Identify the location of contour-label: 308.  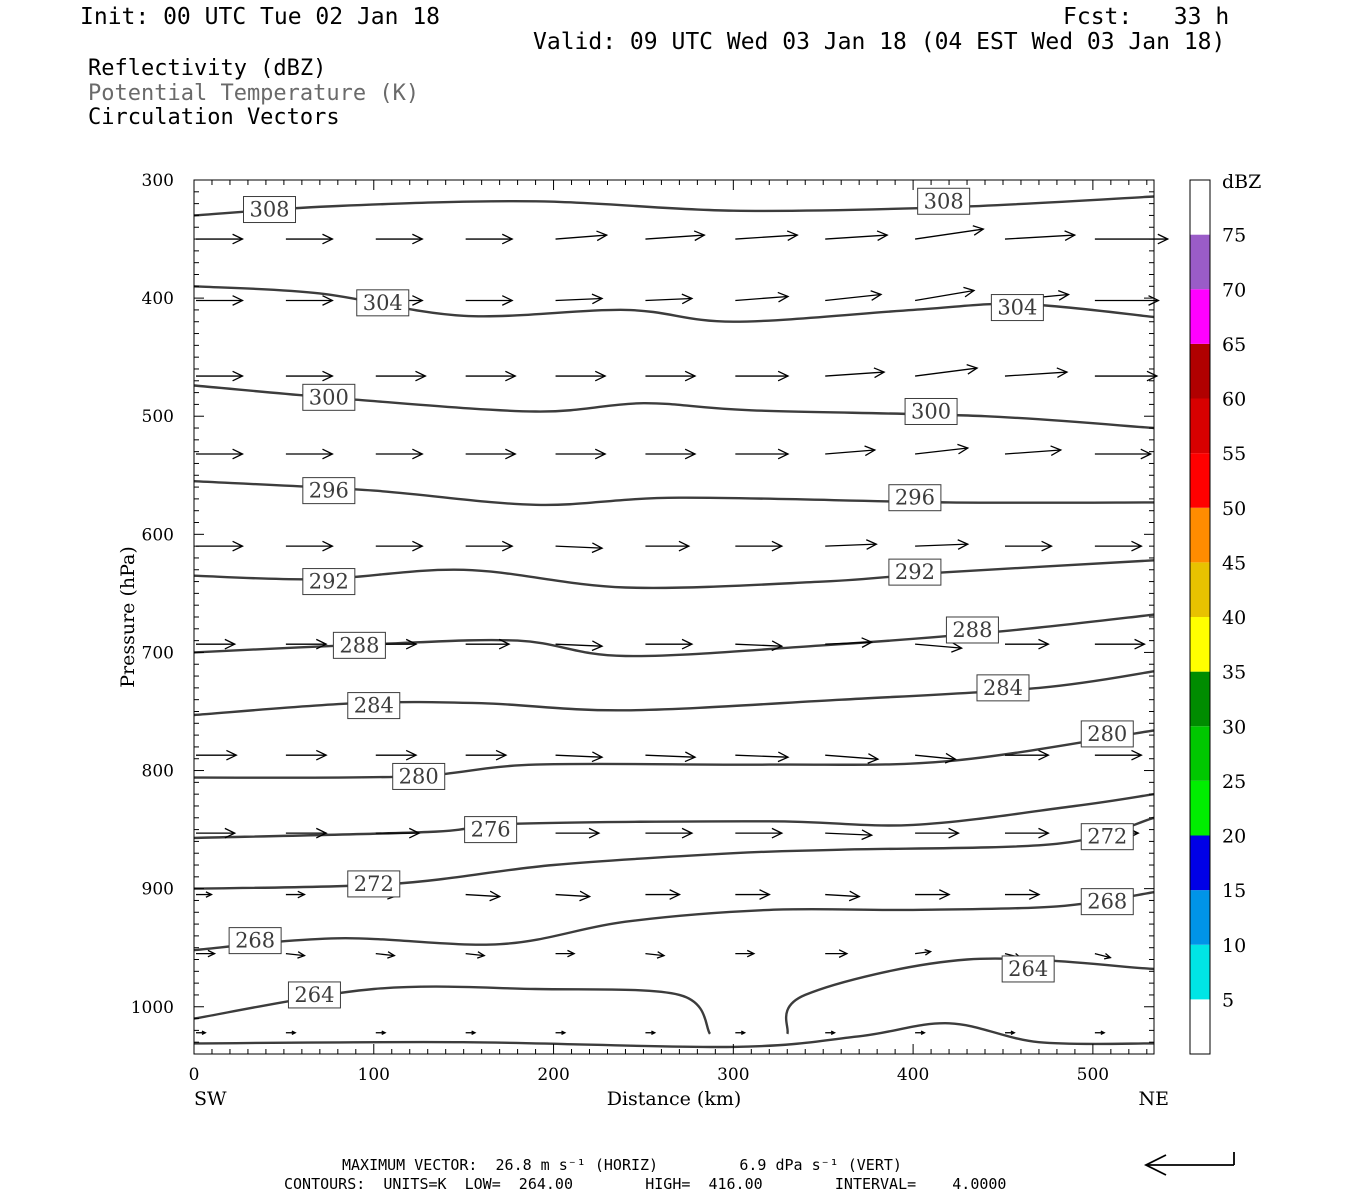
(944, 201).